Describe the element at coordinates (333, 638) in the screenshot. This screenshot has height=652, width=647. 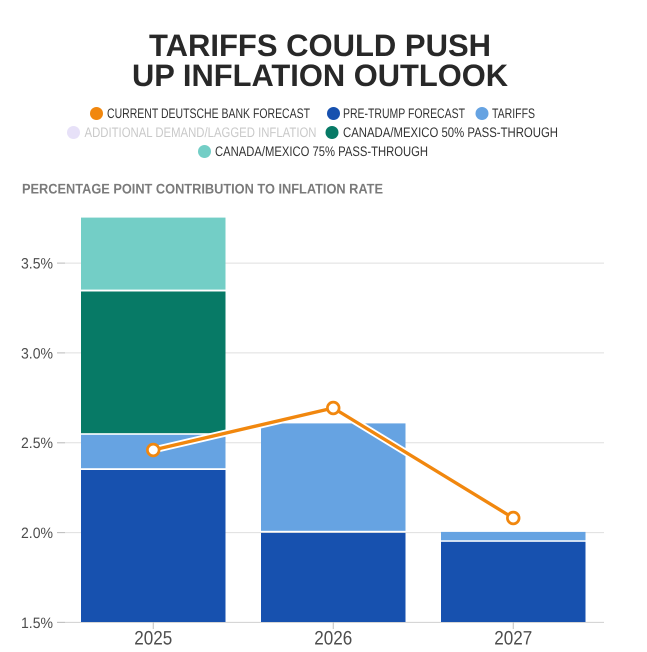
I see `svg-text: 2026` at that location.